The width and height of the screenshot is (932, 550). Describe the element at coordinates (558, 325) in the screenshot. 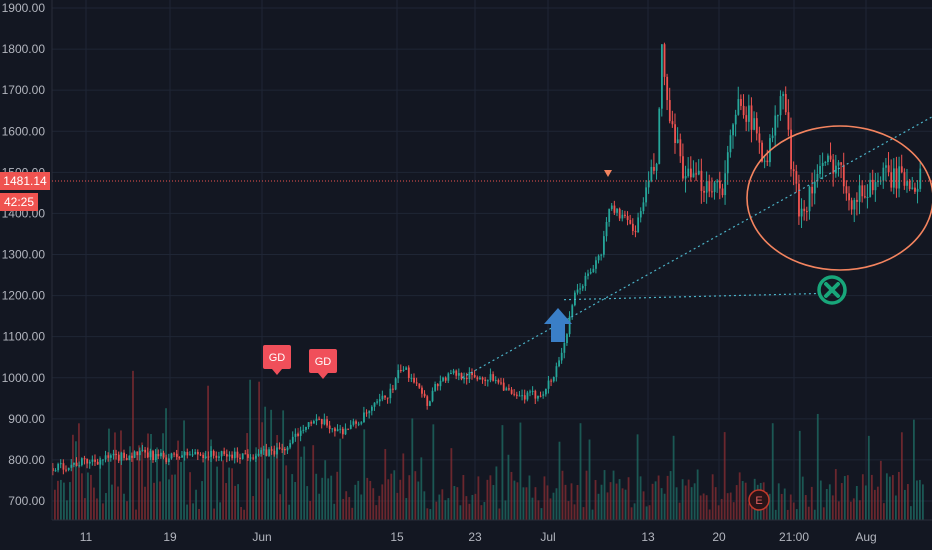

I see `up-arrow-icon` at that location.